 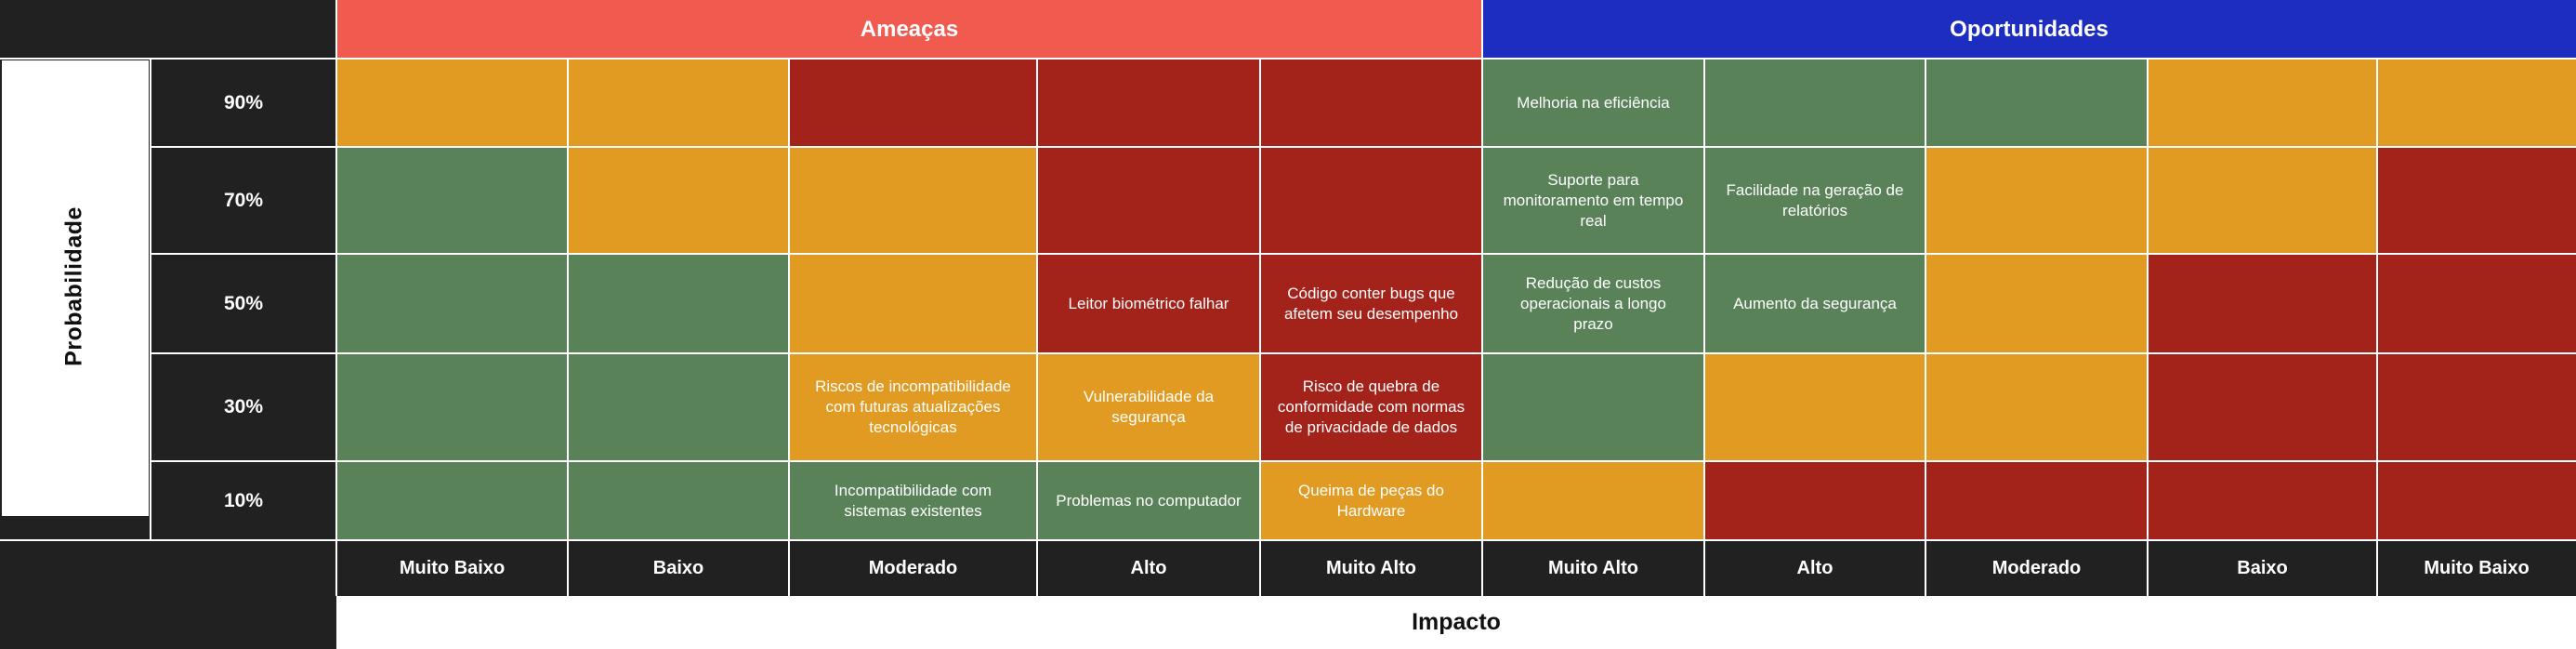 I want to click on y-axis-label: Probabilidade, so click(x=73, y=286).